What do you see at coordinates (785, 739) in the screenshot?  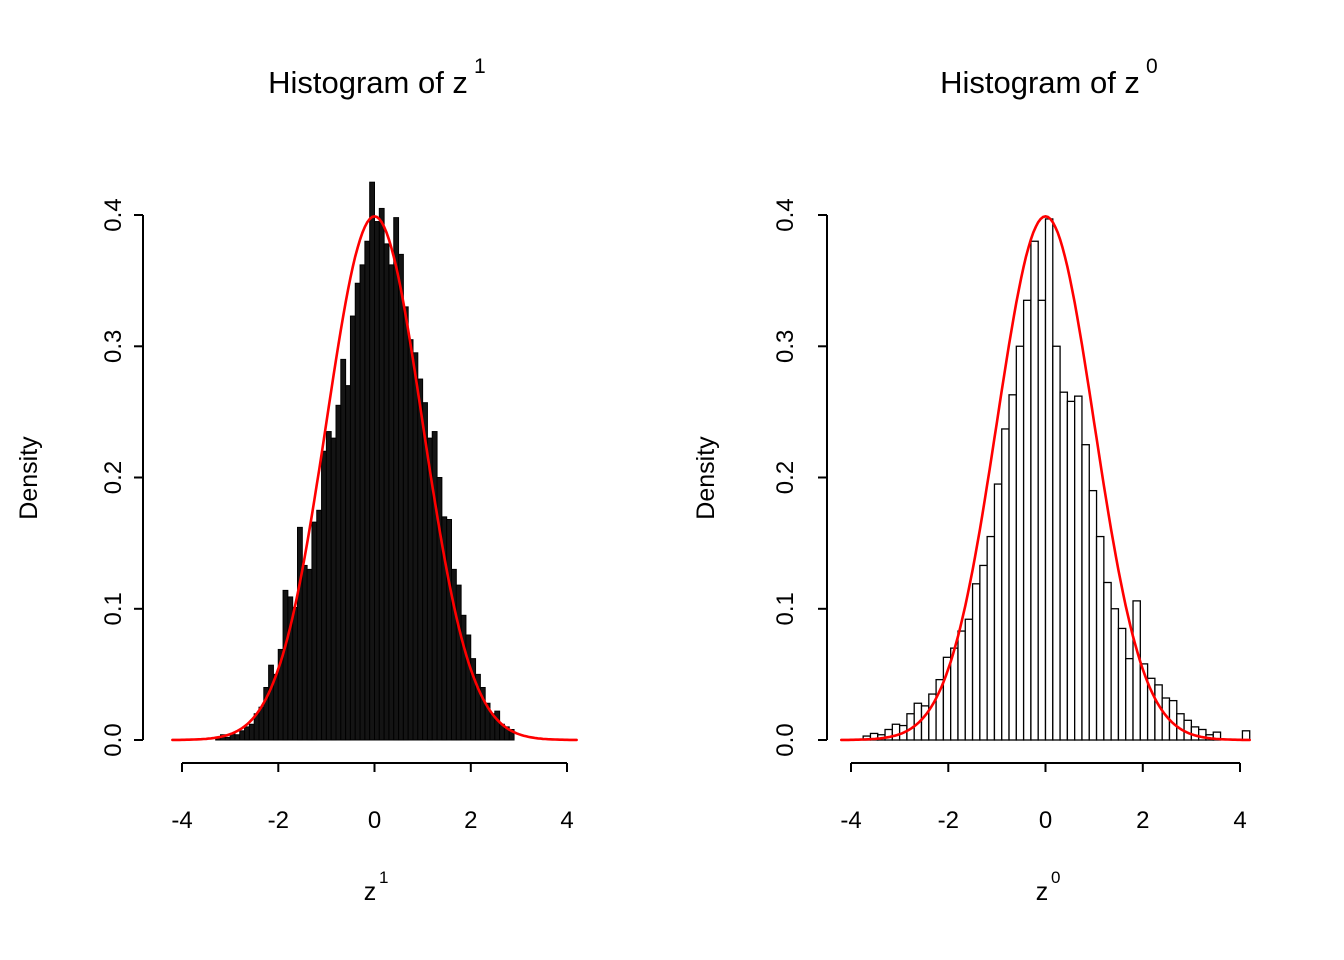 I see `y-tick-label: 0.0` at bounding box center [785, 739].